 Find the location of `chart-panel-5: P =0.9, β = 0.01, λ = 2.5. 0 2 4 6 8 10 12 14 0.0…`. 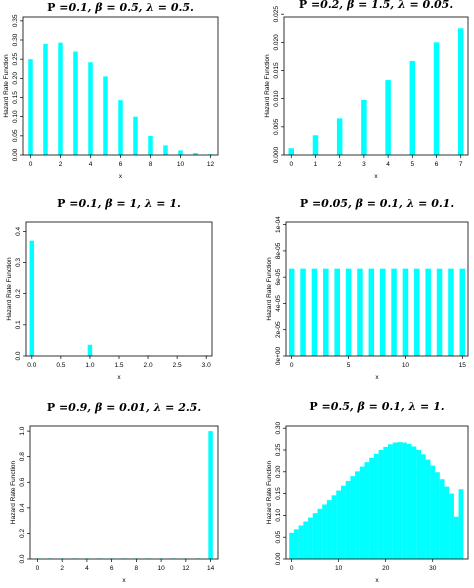

chart-panel-5: P =0.9, β = 0.01, λ = 2.5. 0 2 4 6 8 10 12 14 0.0… is located at coordinates (114, 492).